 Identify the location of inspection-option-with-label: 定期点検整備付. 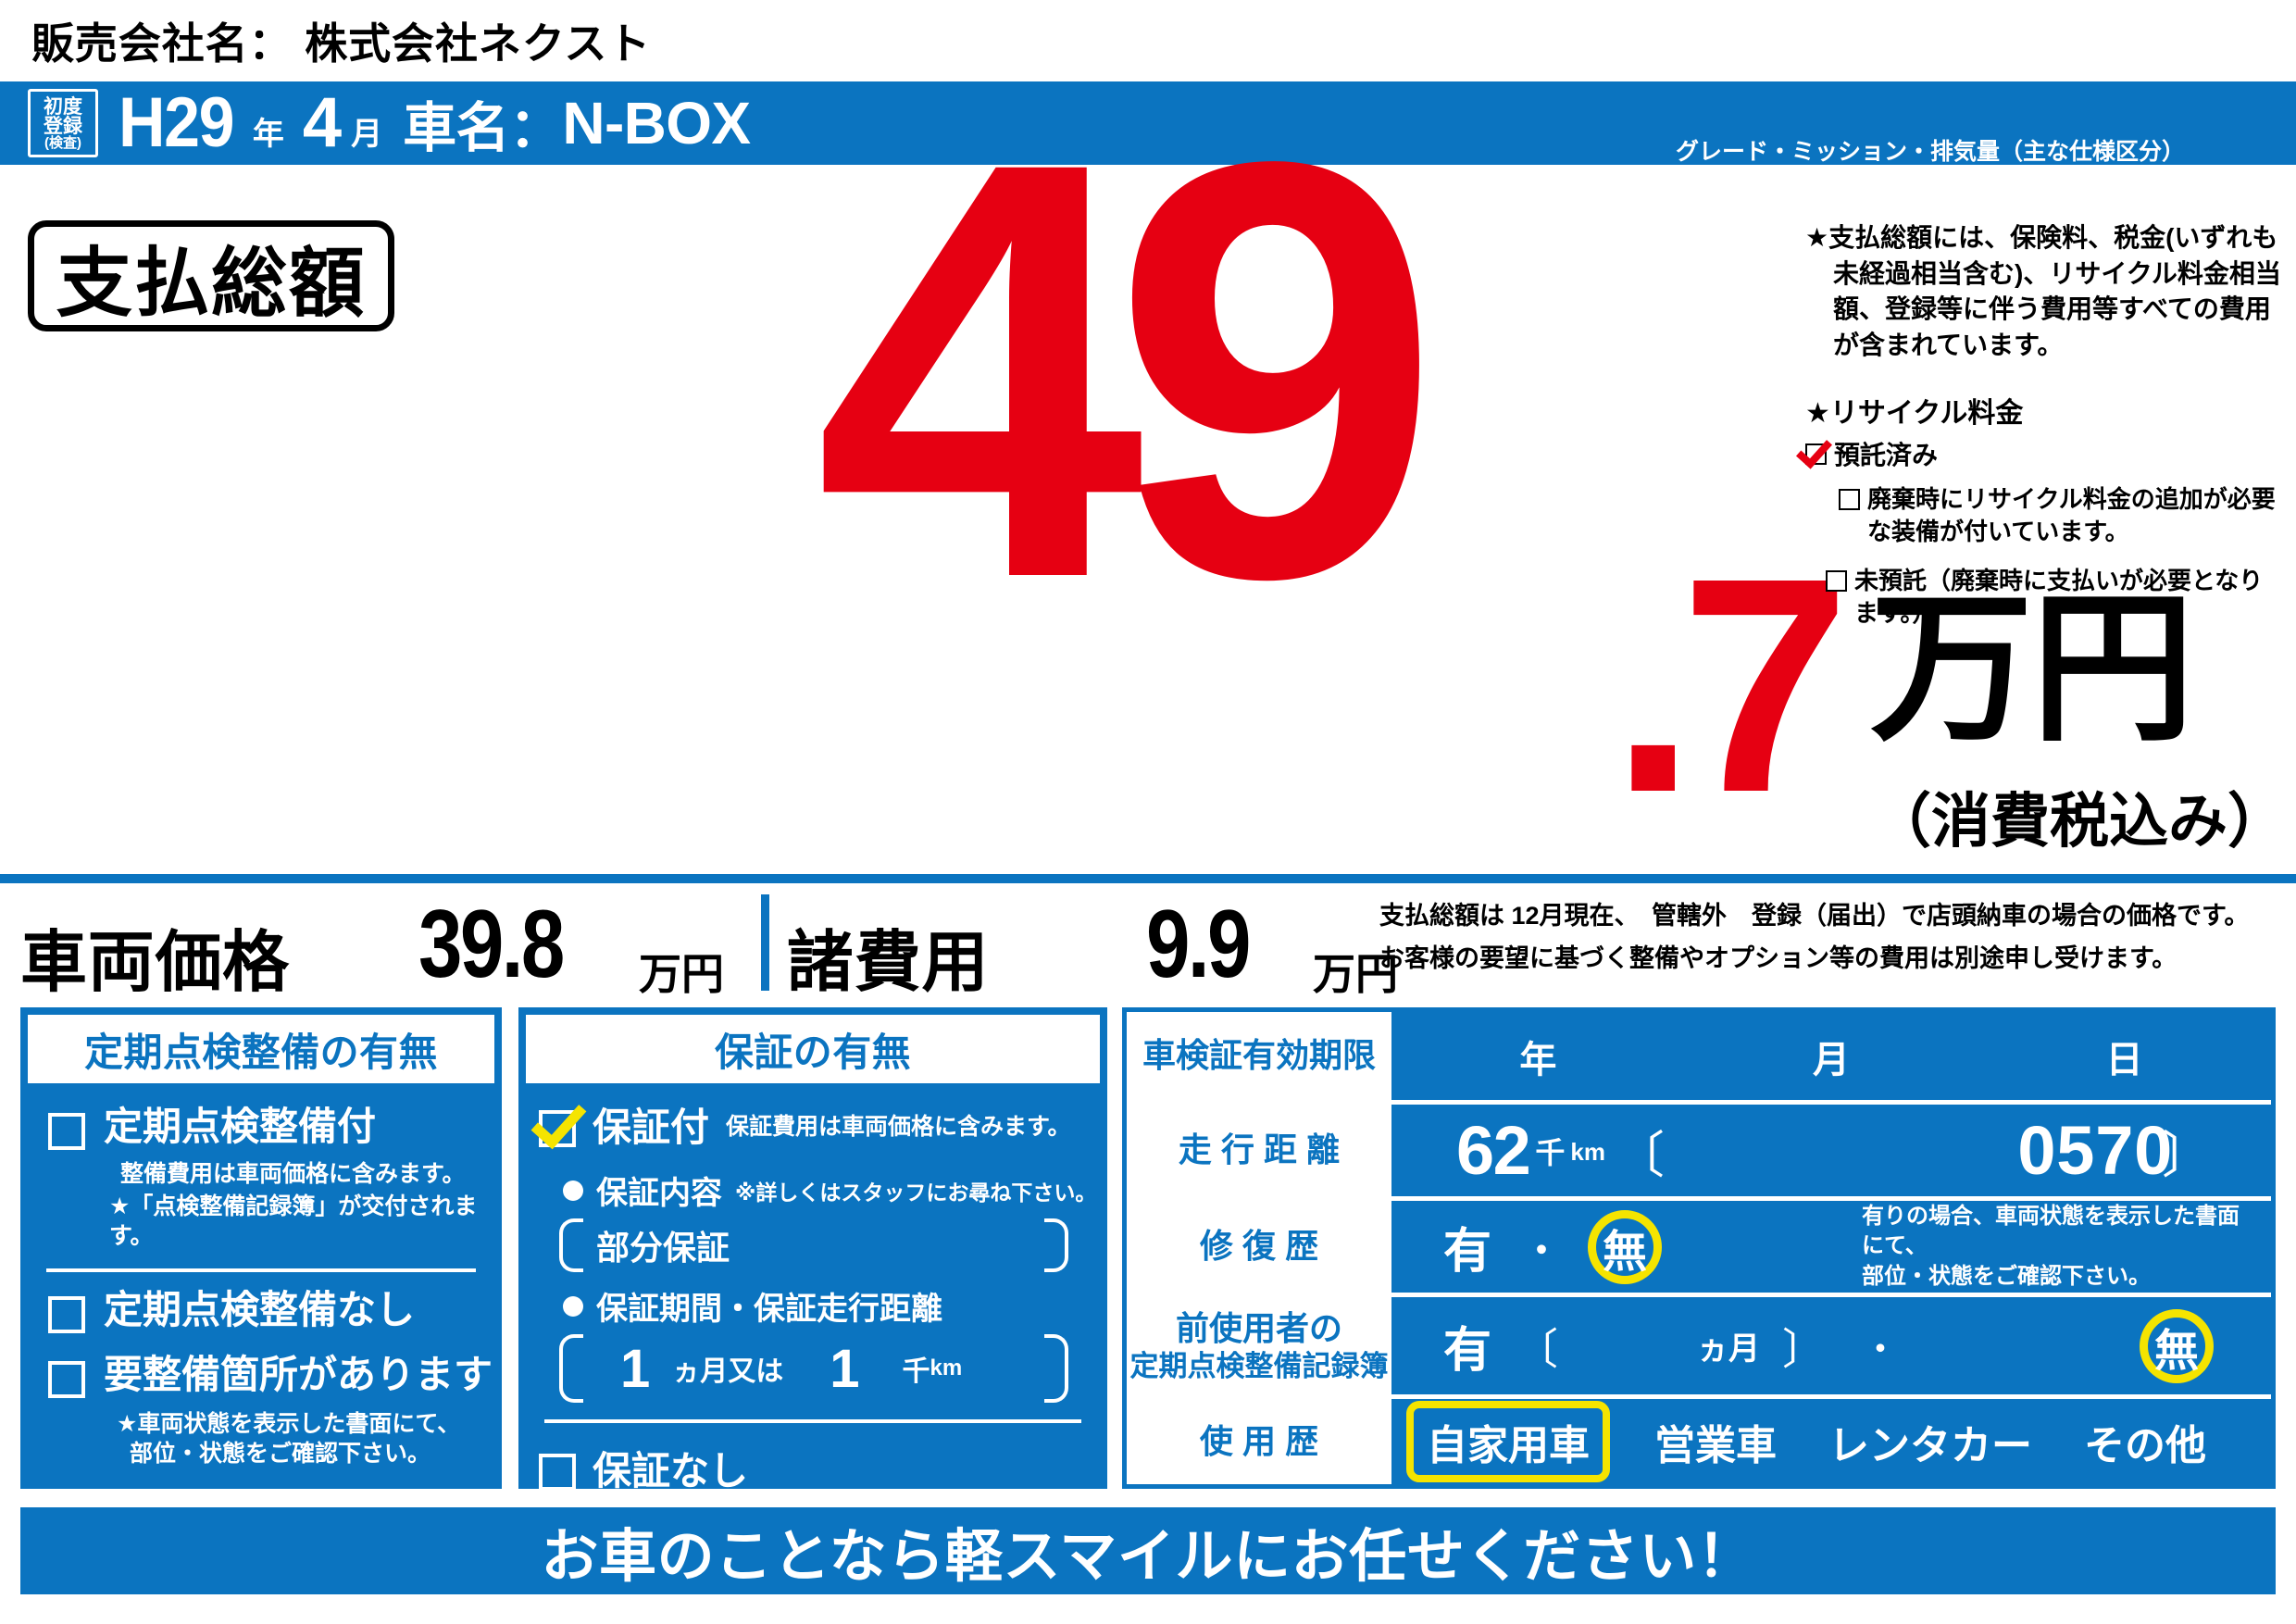
(240, 1126).